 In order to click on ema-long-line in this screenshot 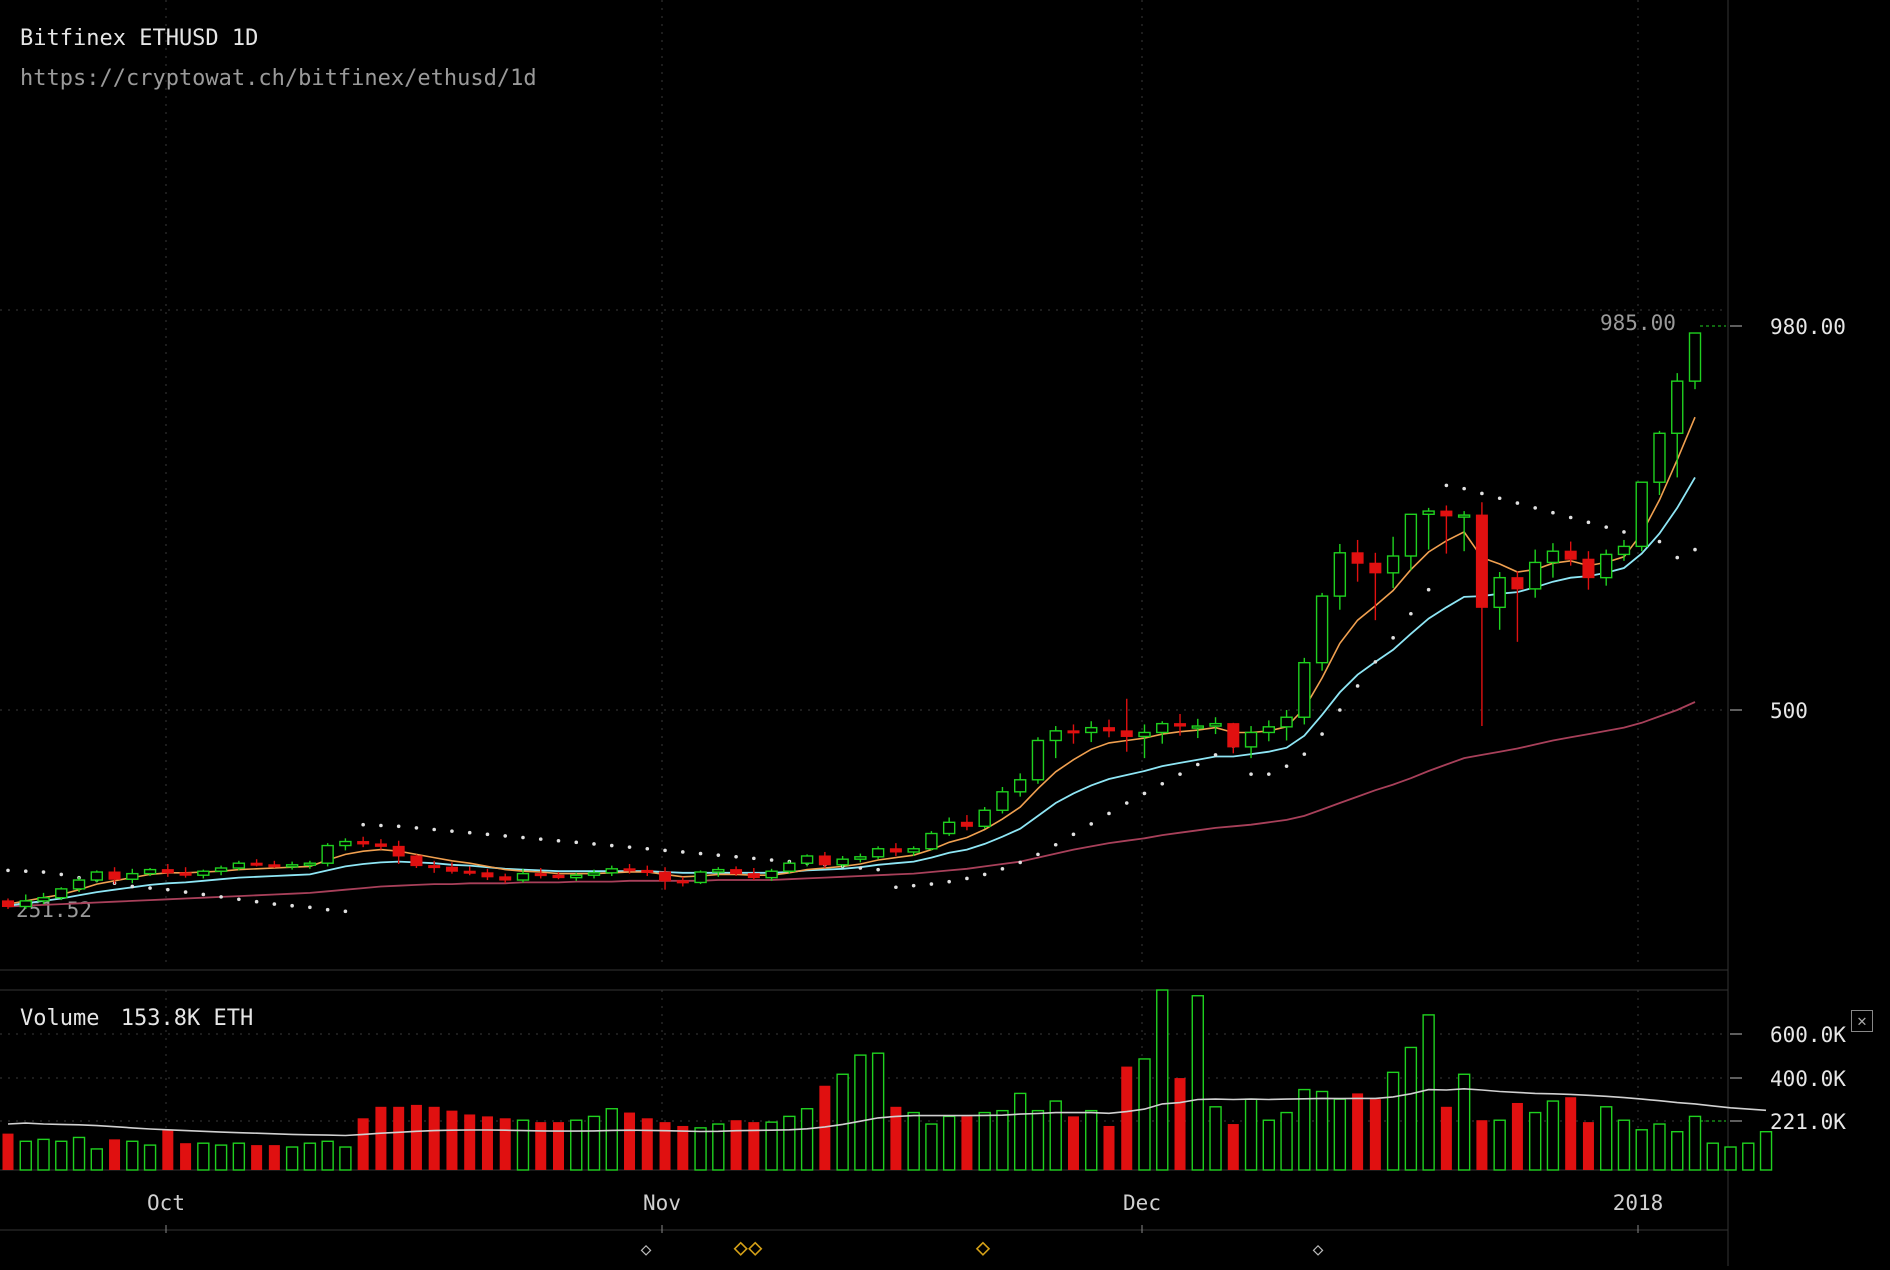, I will do `click(851, 804)`.